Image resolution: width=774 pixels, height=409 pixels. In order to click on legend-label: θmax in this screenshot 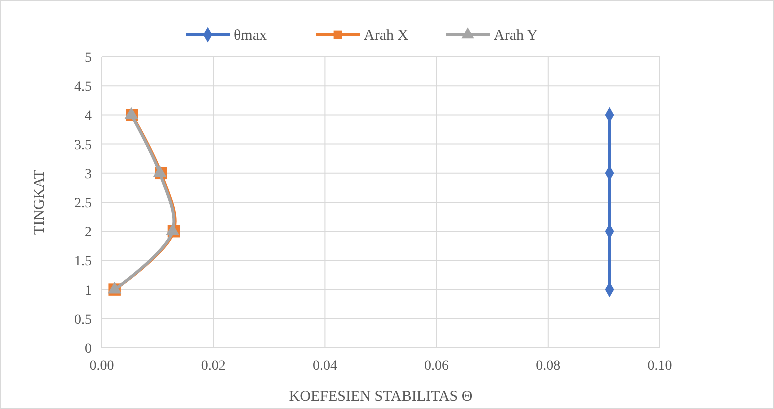, I will do `click(251, 36)`.